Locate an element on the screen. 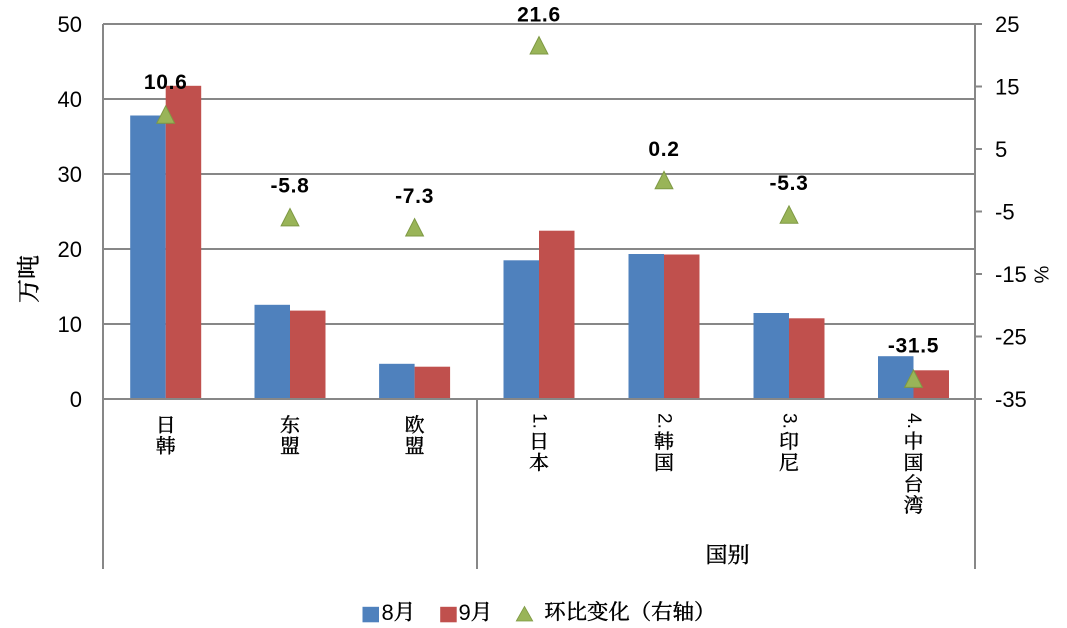  svg-text: -7.3 is located at coordinates (414, 196).